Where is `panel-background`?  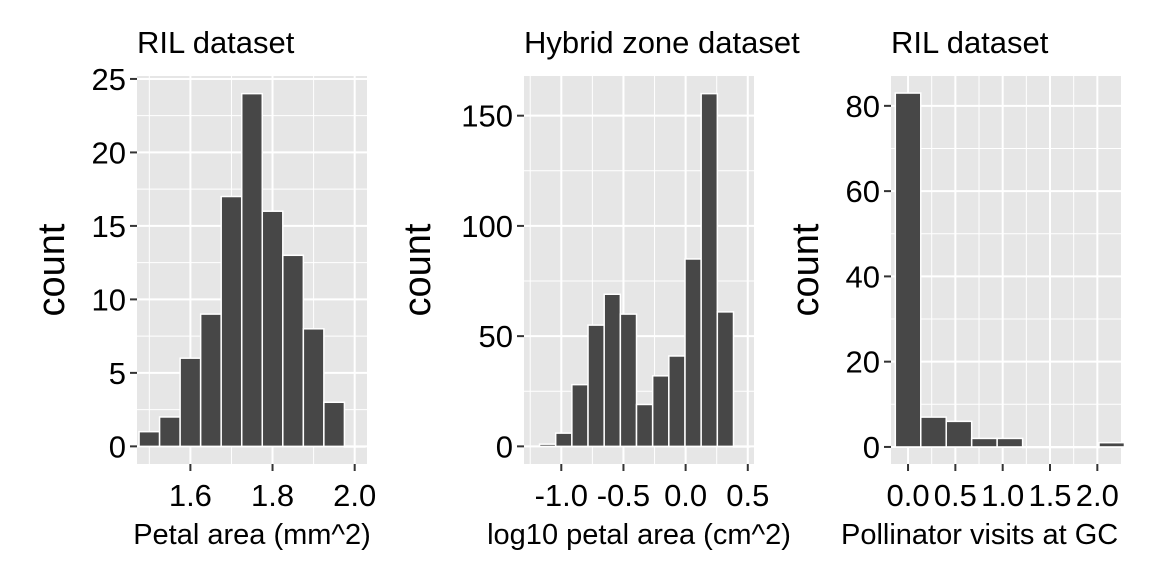
panel-background is located at coordinates (1006, 270).